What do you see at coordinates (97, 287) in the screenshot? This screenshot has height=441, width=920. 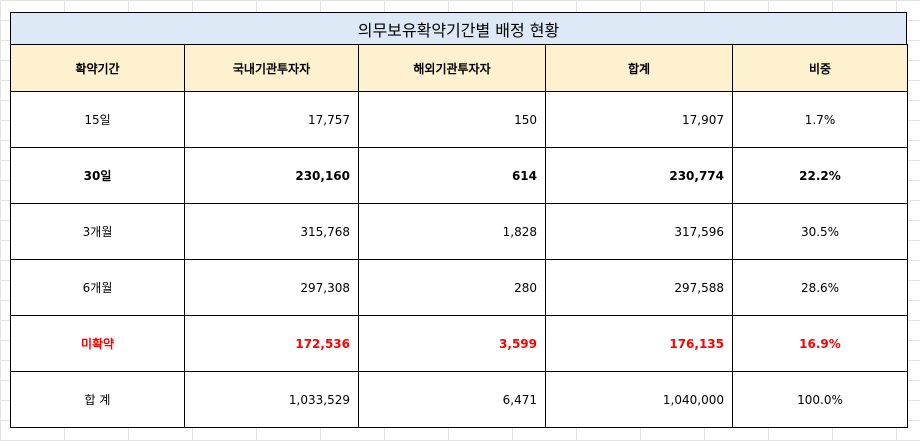 I see `cell-period: 6개월` at bounding box center [97, 287].